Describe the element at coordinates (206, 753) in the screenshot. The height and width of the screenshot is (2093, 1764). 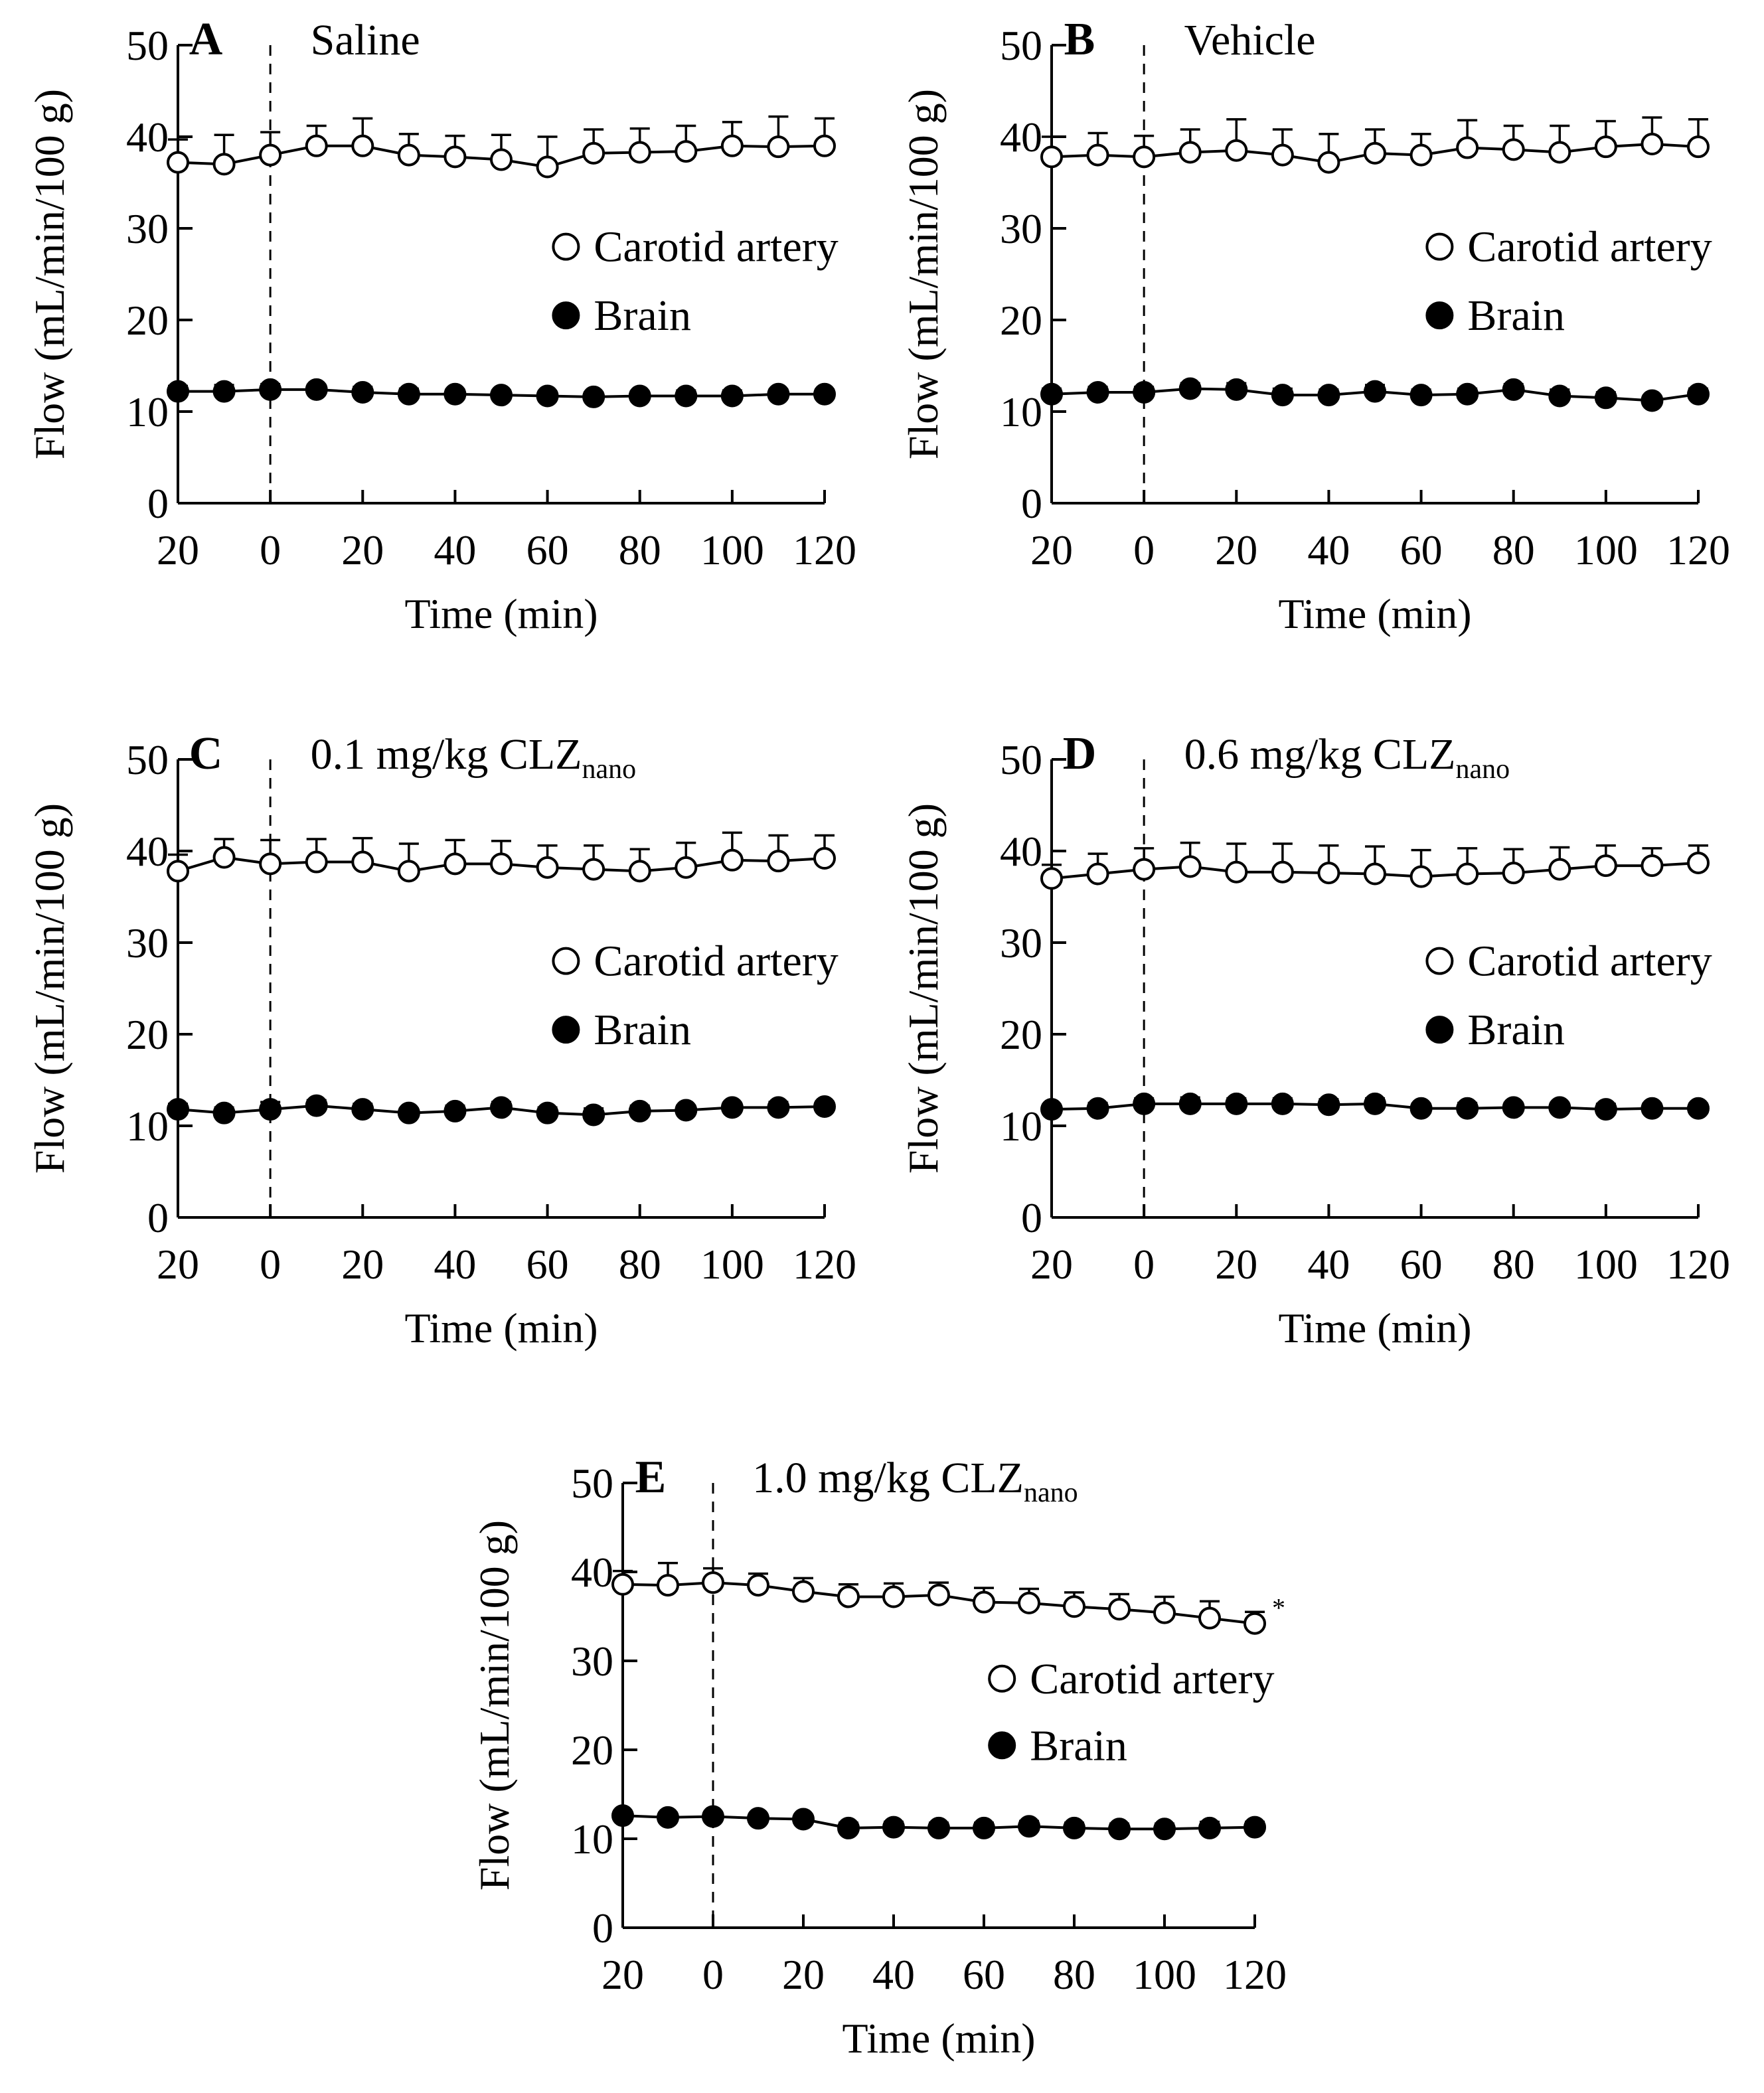
I see `panel-letter: C` at that location.